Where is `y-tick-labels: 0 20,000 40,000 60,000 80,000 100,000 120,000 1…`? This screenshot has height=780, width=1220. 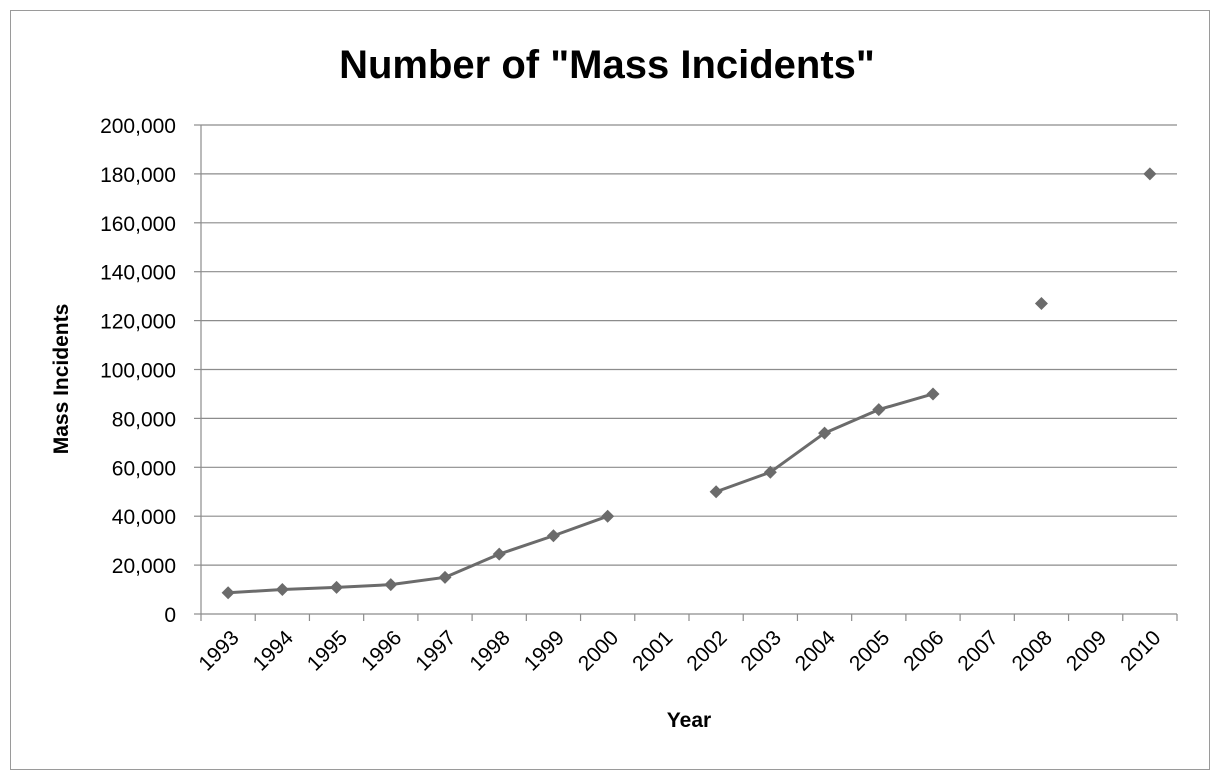 y-tick-labels: 0 20,000 40,000 60,000 80,000 100,000 120,000 1… is located at coordinates (138, 371).